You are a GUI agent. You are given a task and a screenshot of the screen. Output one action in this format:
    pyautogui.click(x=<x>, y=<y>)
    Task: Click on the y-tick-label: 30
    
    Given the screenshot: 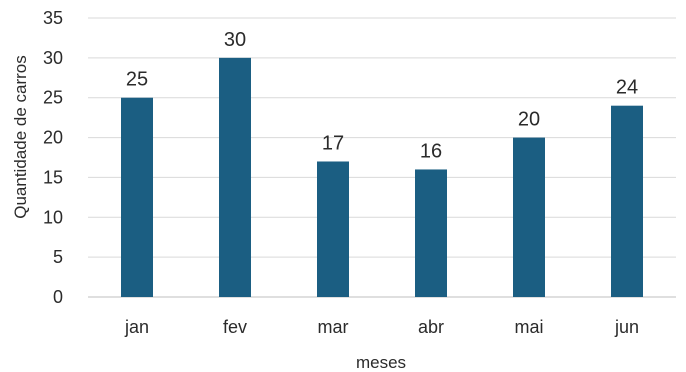 What is the action you would take?
    pyautogui.click(x=53, y=58)
    